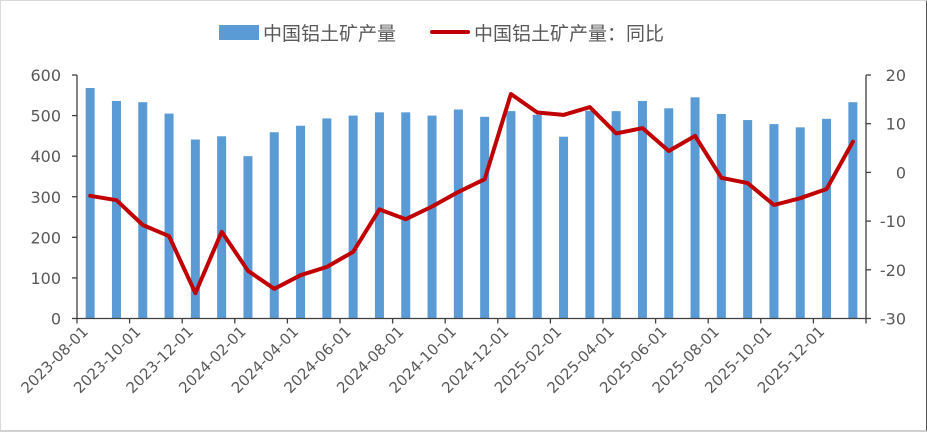 This screenshot has height=432, width=927. I want to click on right-axis-tick-label: 20, so click(896, 75).